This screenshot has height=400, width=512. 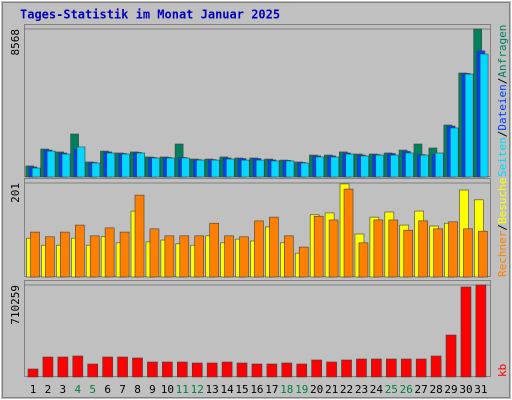 I want to click on legend-entry: Dateien, so click(x=502, y=107).